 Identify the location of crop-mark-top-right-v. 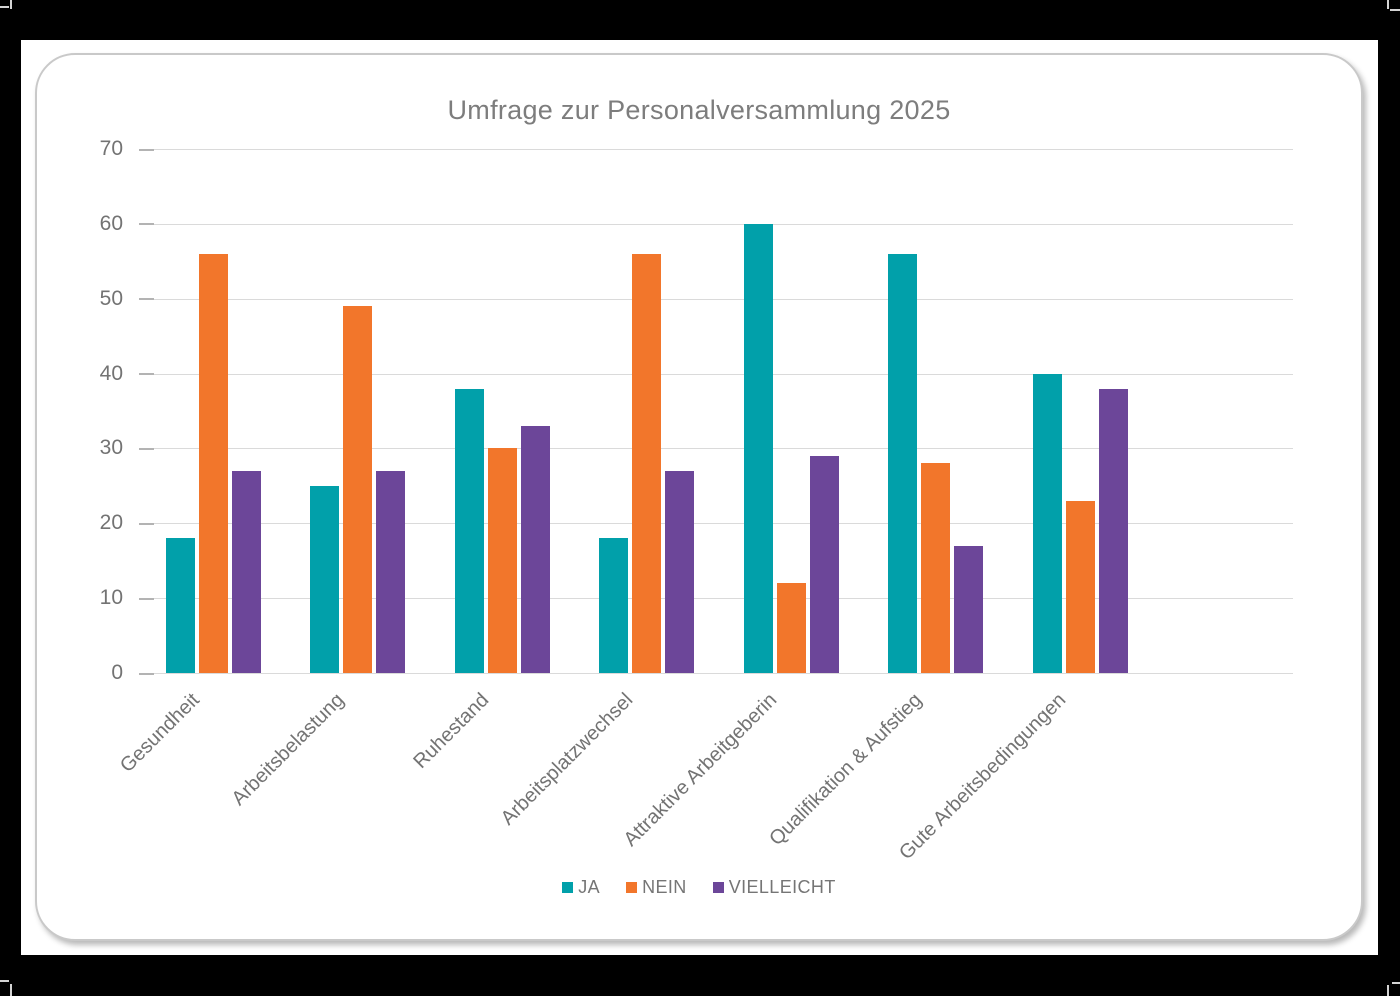
(1388, 4).